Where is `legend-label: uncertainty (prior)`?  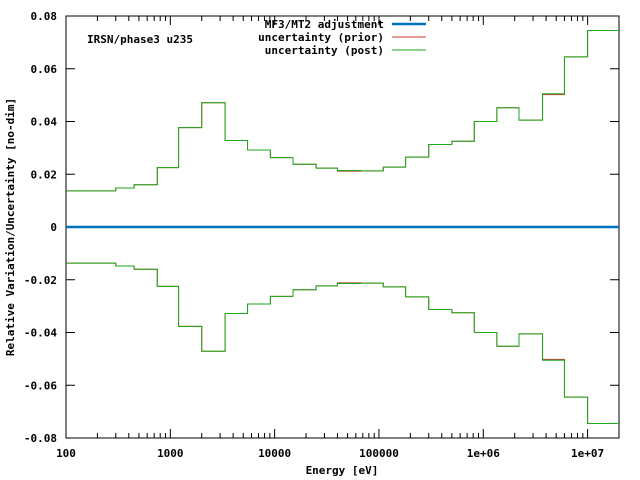 legend-label: uncertainty (prior) is located at coordinates (321, 37).